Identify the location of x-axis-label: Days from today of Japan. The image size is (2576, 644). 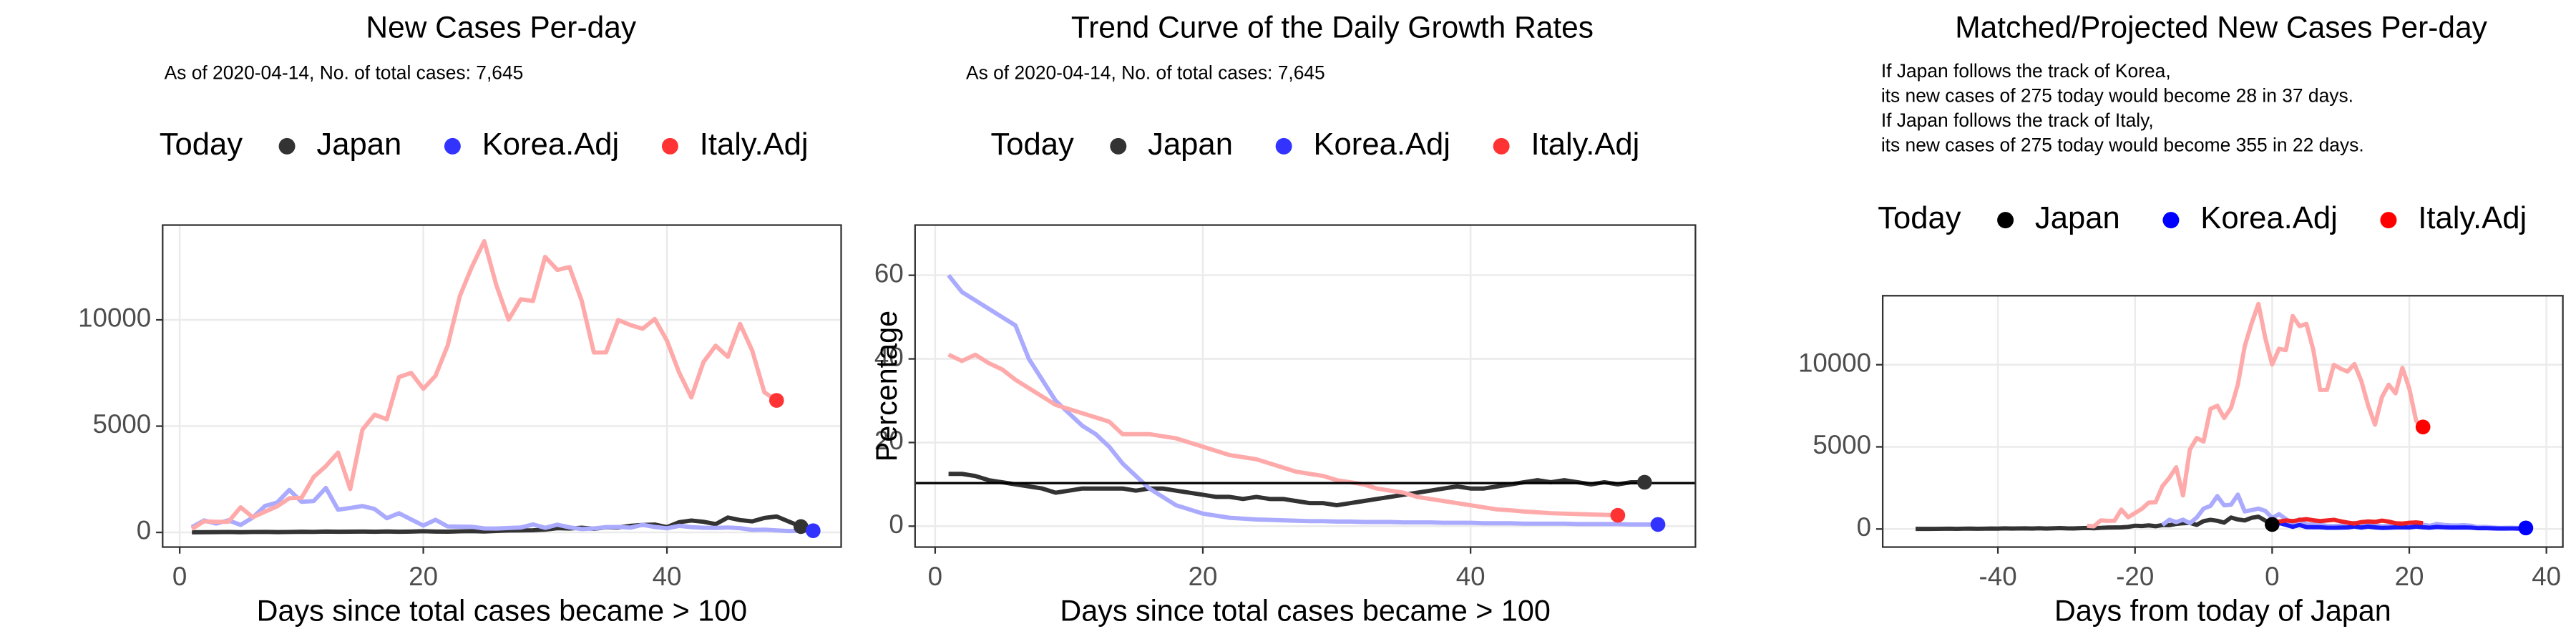
(2222, 610).